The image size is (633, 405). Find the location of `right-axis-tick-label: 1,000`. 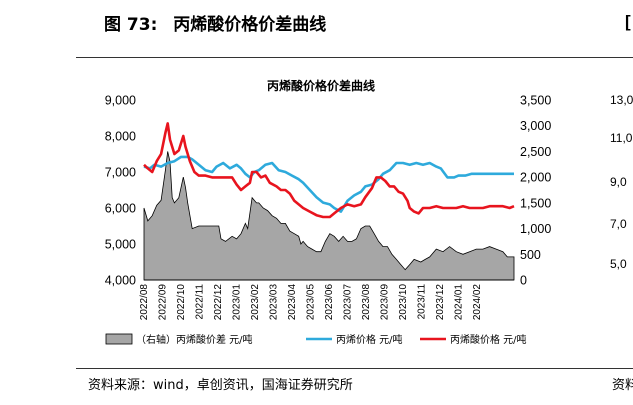

right-axis-tick-label: 1,000 is located at coordinates (535, 229).